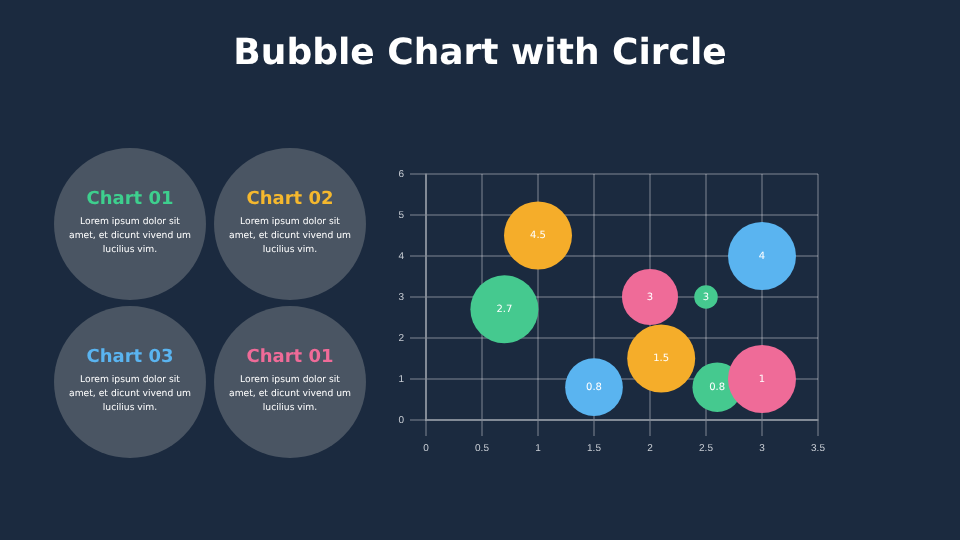 The image size is (960, 540). Describe the element at coordinates (130, 358) in the screenshot. I see `category-label: Chart 03` at that location.